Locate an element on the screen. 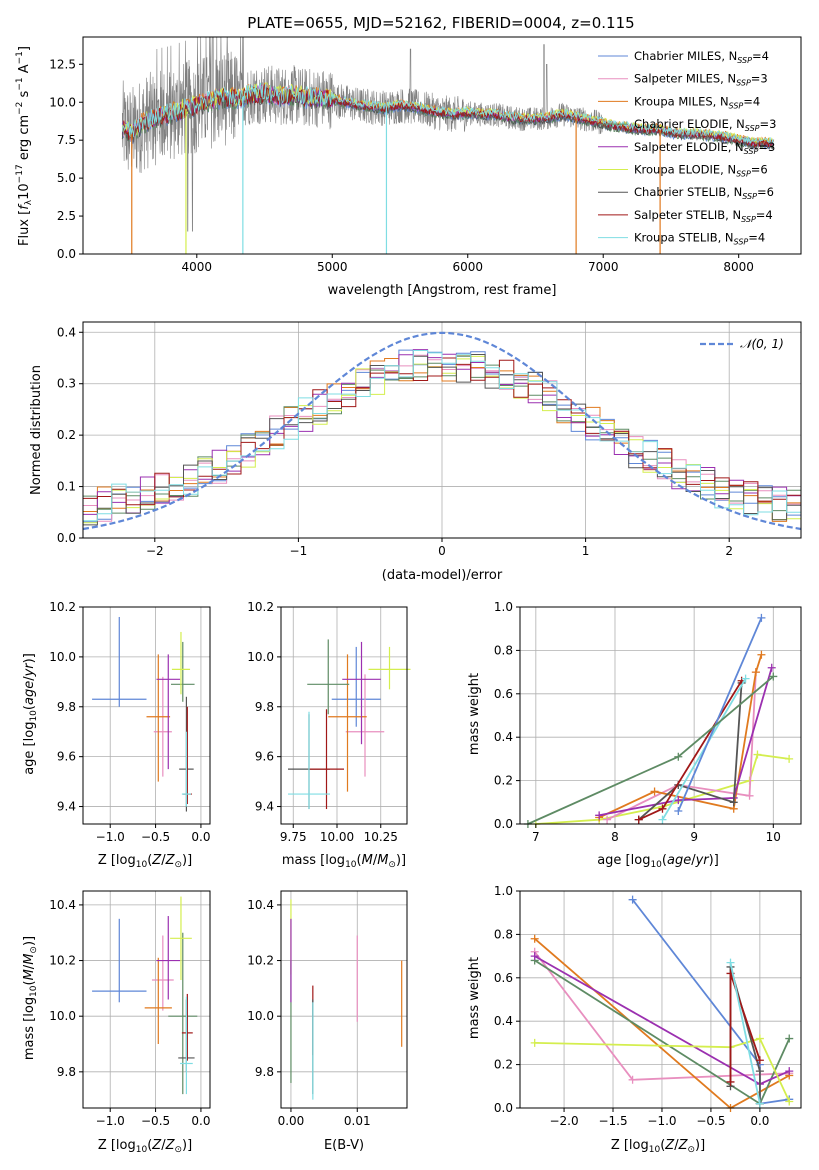 The height and width of the screenshot is (1170, 819). mass-z-ytick-label: 10.0 is located at coordinates (62, 1016).